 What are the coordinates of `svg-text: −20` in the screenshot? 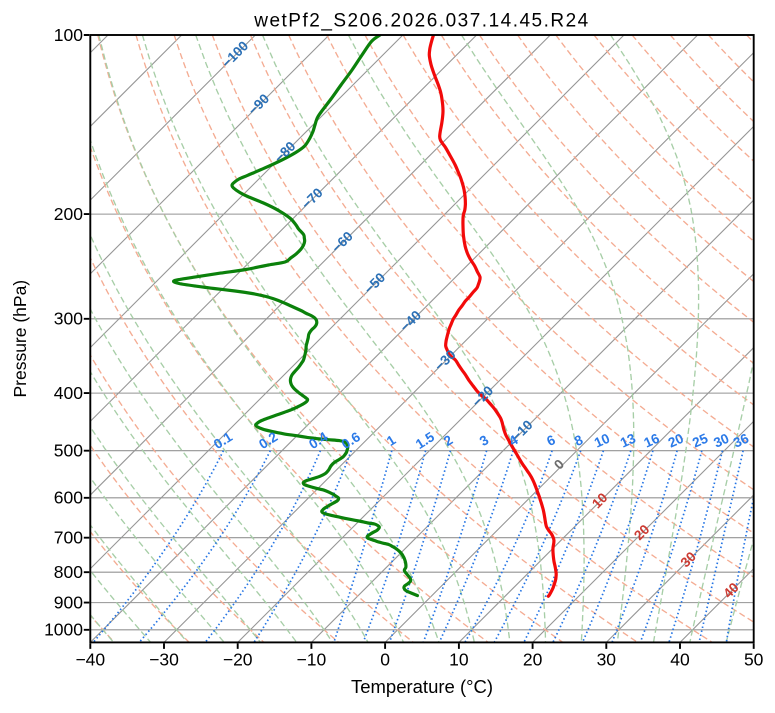 It's located at (238, 660).